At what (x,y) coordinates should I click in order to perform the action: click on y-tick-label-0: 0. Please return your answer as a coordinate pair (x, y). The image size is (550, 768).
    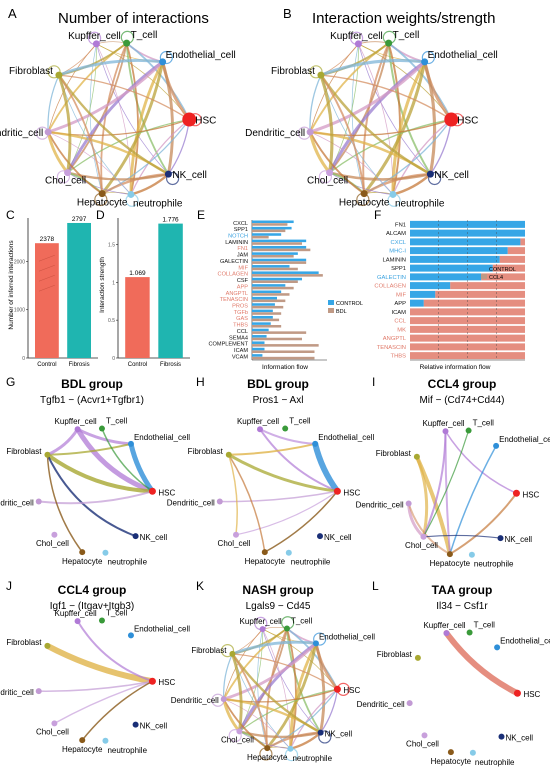
    Looking at the image, I should click on (23, 359).